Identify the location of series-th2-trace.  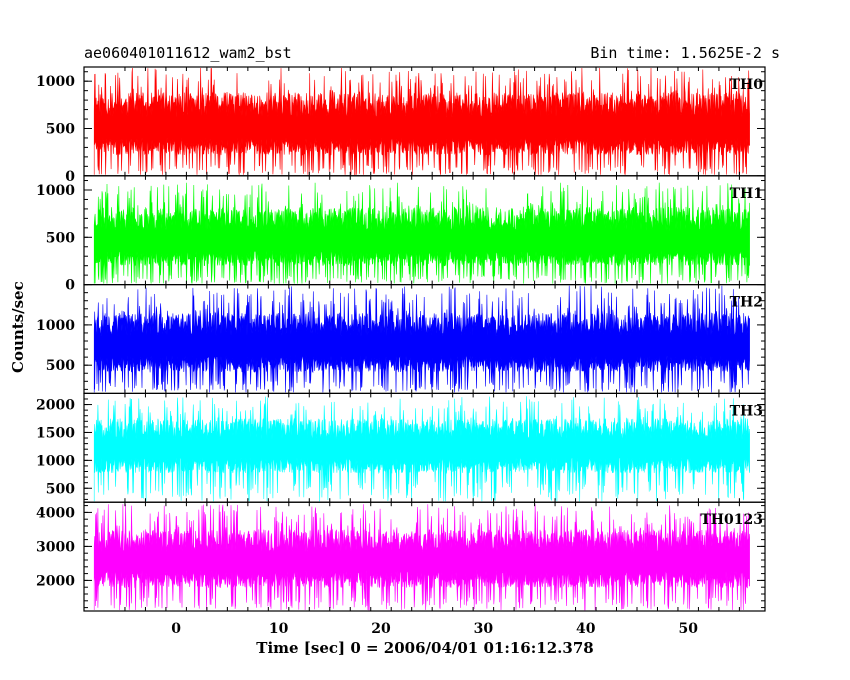
(421, 339).